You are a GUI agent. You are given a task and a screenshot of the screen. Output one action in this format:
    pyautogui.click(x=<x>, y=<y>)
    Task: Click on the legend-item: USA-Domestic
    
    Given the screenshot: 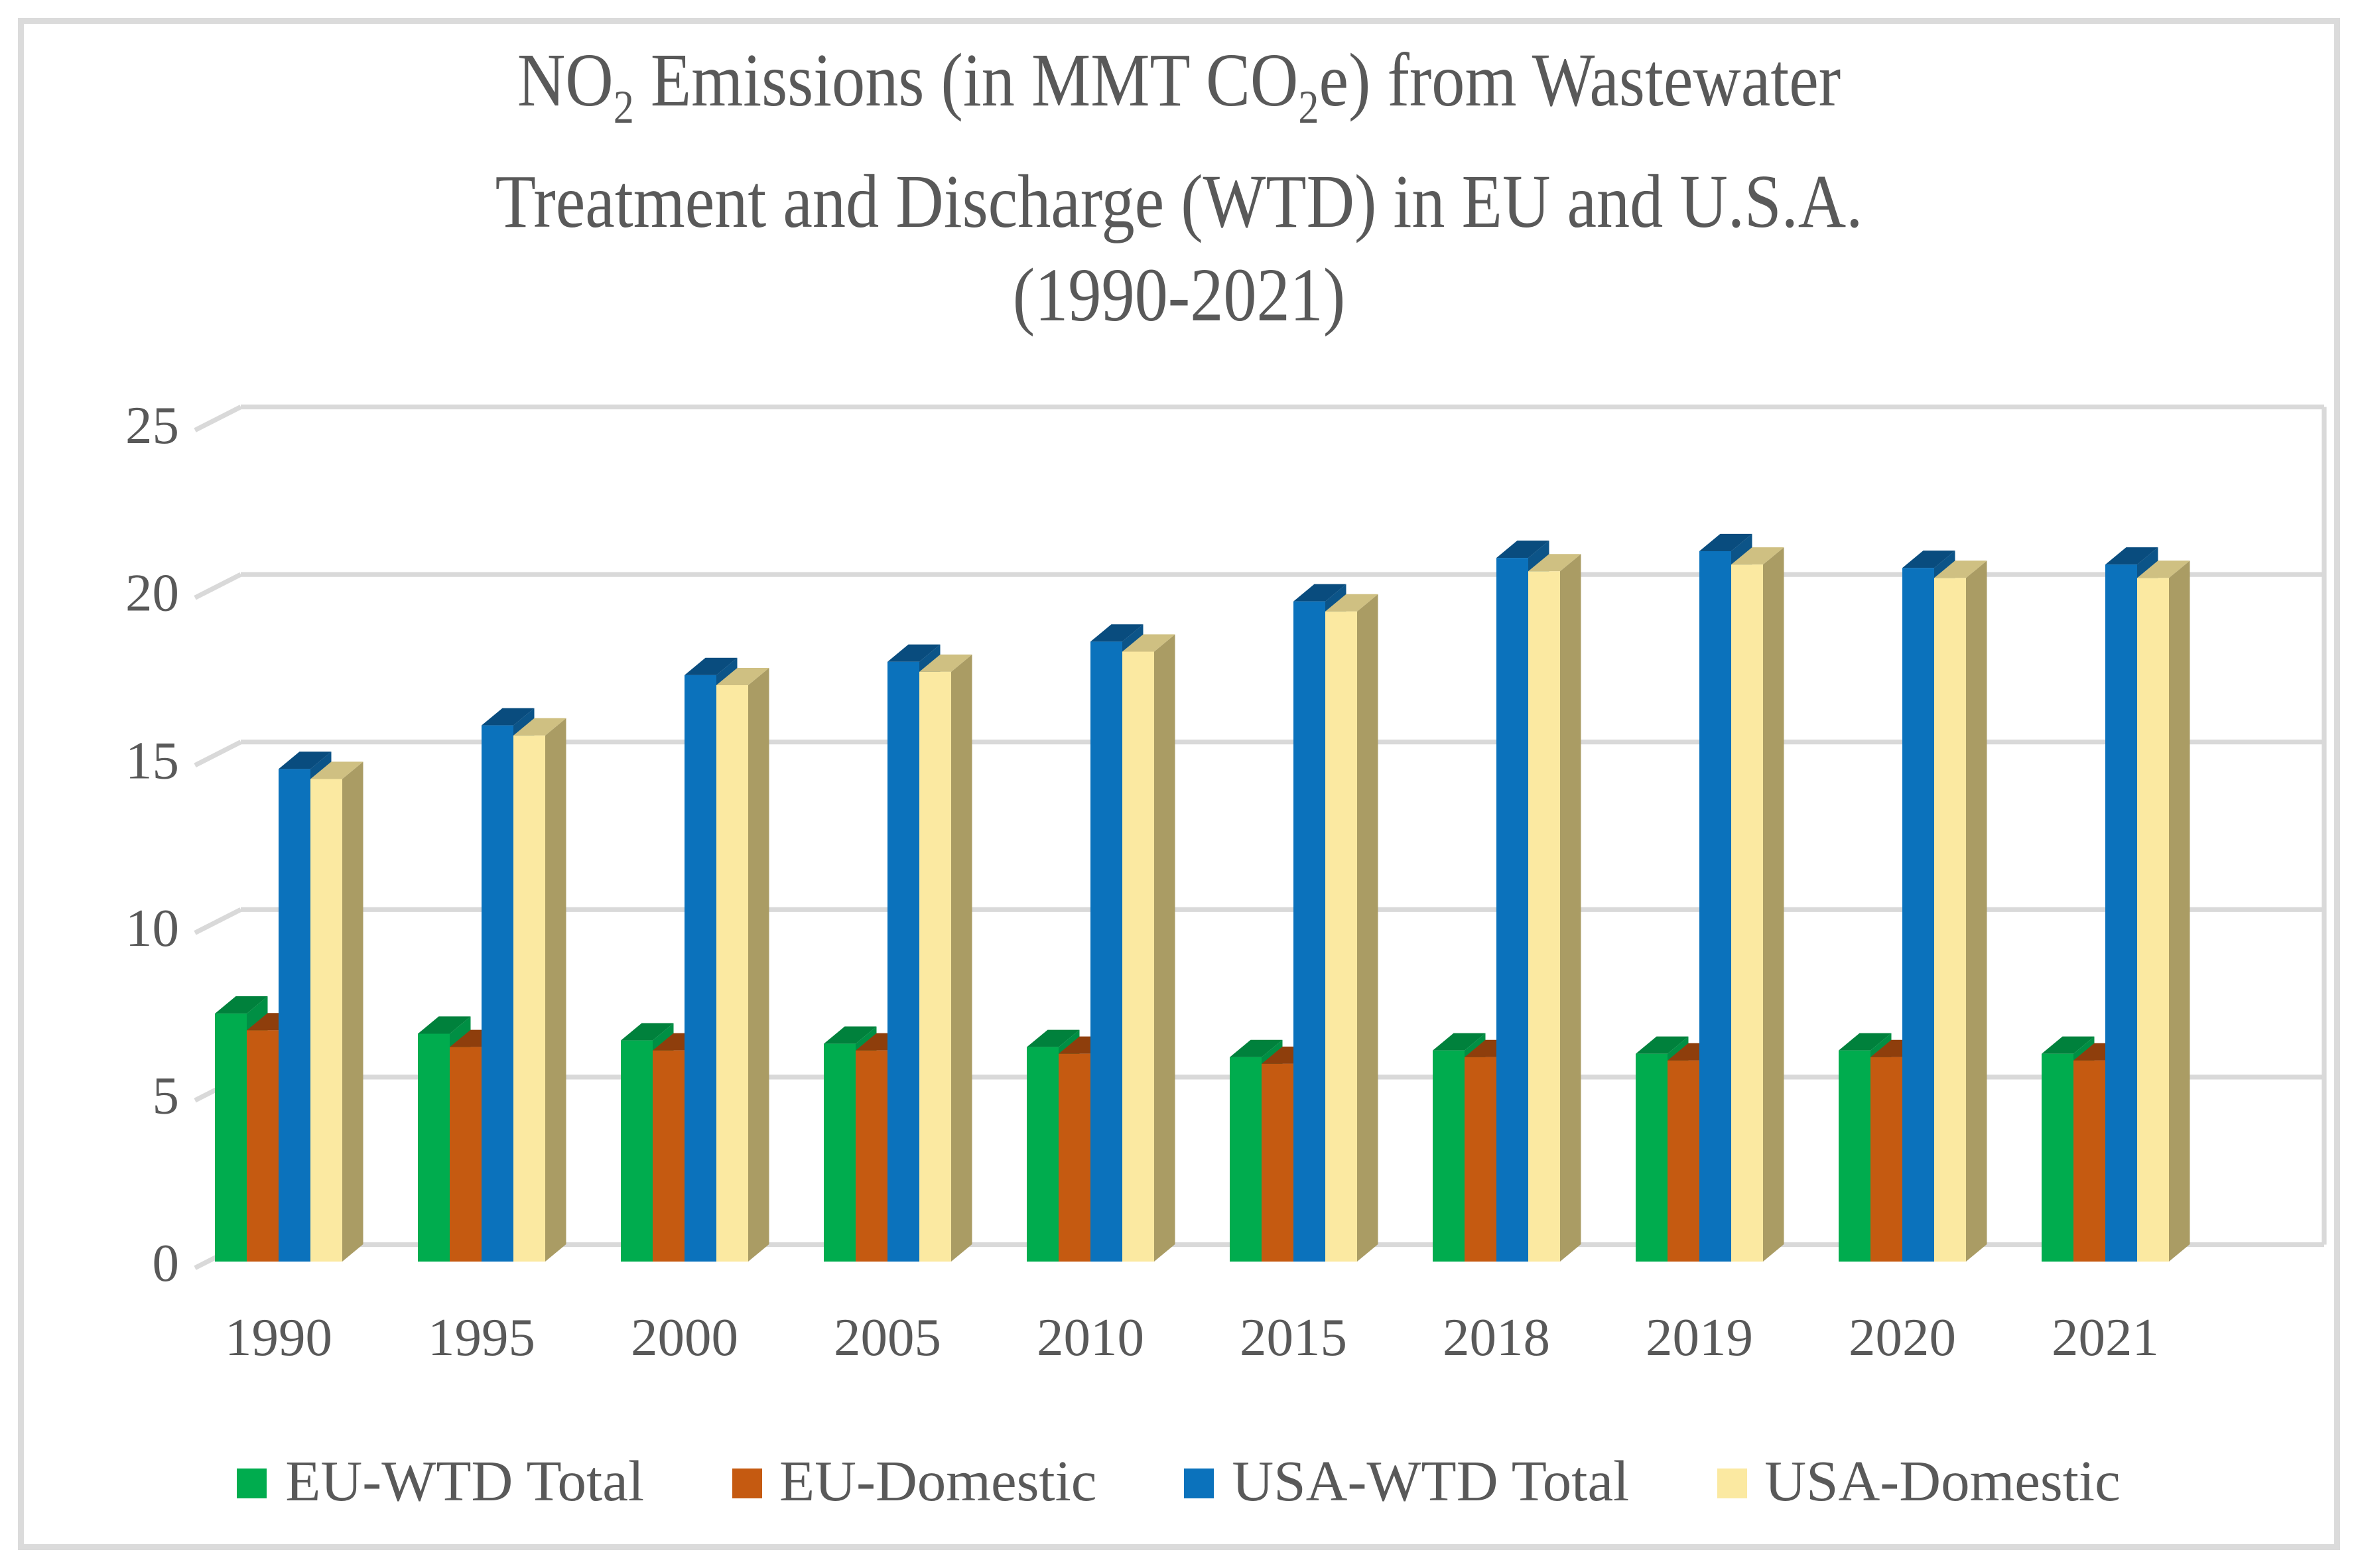 What is the action you would take?
    pyautogui.click(x=1919, y=1483)
    